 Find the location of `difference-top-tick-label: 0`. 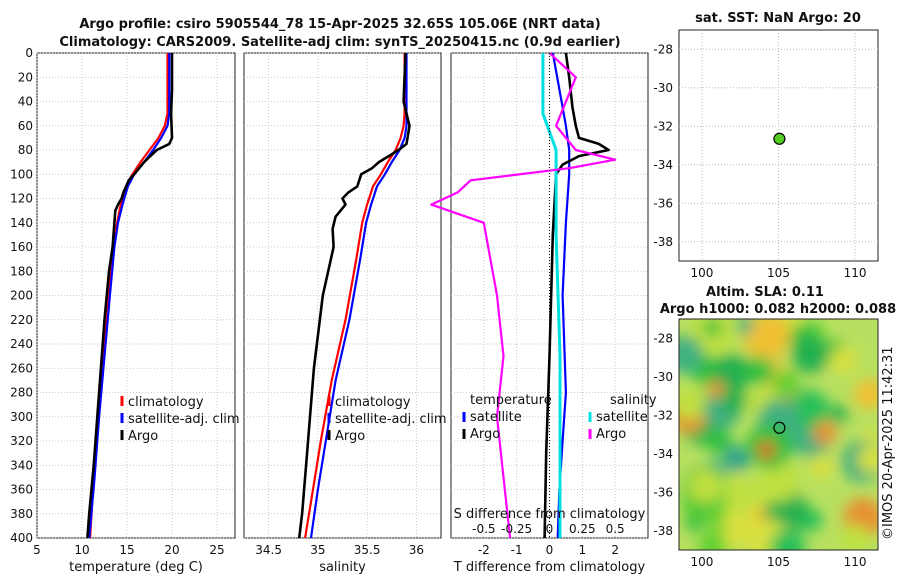

difference-top-tick-label: 0 is located at coordinates (550, 529).